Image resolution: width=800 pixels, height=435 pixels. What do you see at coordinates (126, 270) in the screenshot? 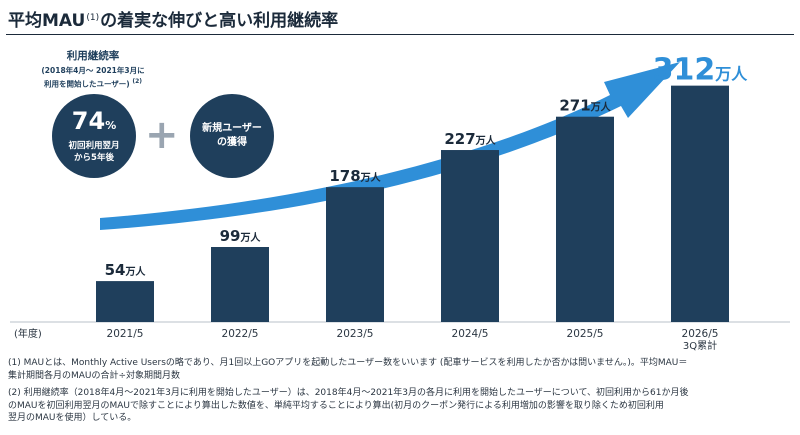
I see `data-label-2021/5: 54万人` at bounding box center [126, 270].